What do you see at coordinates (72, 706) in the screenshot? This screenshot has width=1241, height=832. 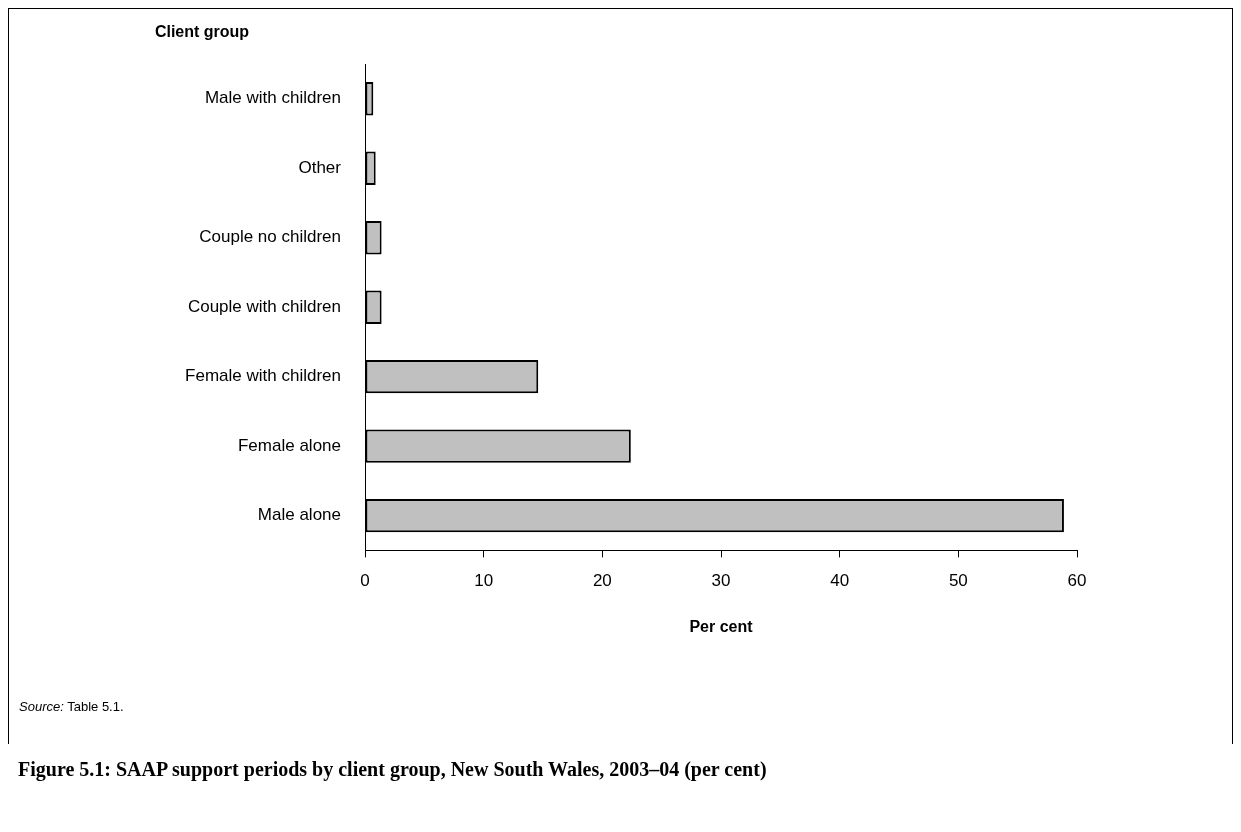 I see `source-note: Source: Table 5.1.` at bounding box center [72, 706].